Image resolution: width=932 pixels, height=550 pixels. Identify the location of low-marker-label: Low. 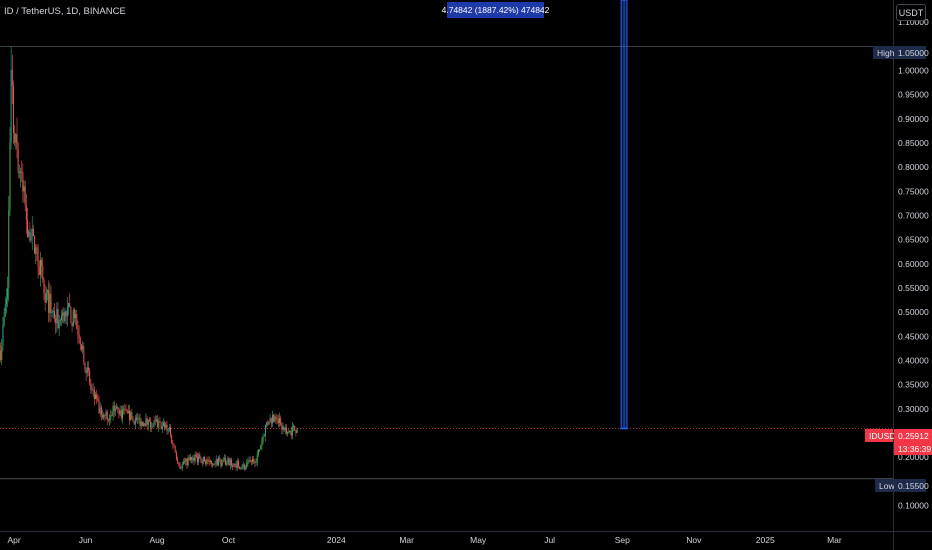
(885, 485).